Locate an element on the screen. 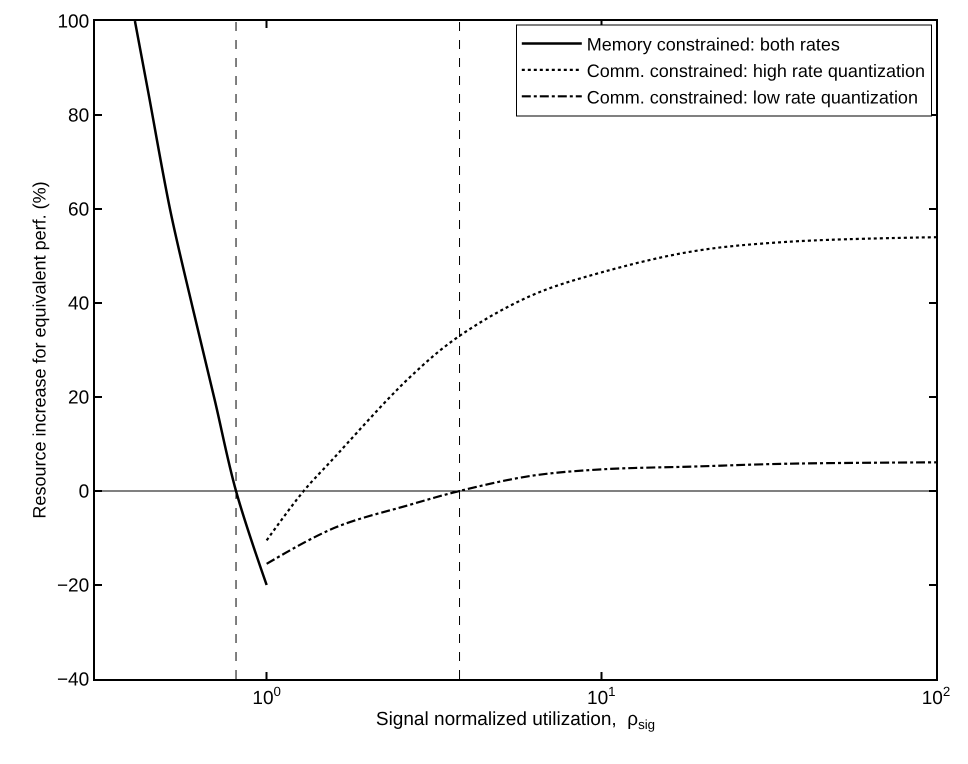 Image resolution: width=968 pixels, height=764 pixels. x-axis-title: Signal normalized utilization, ρ$_{sig}$ is located at coordinates (516, 720).